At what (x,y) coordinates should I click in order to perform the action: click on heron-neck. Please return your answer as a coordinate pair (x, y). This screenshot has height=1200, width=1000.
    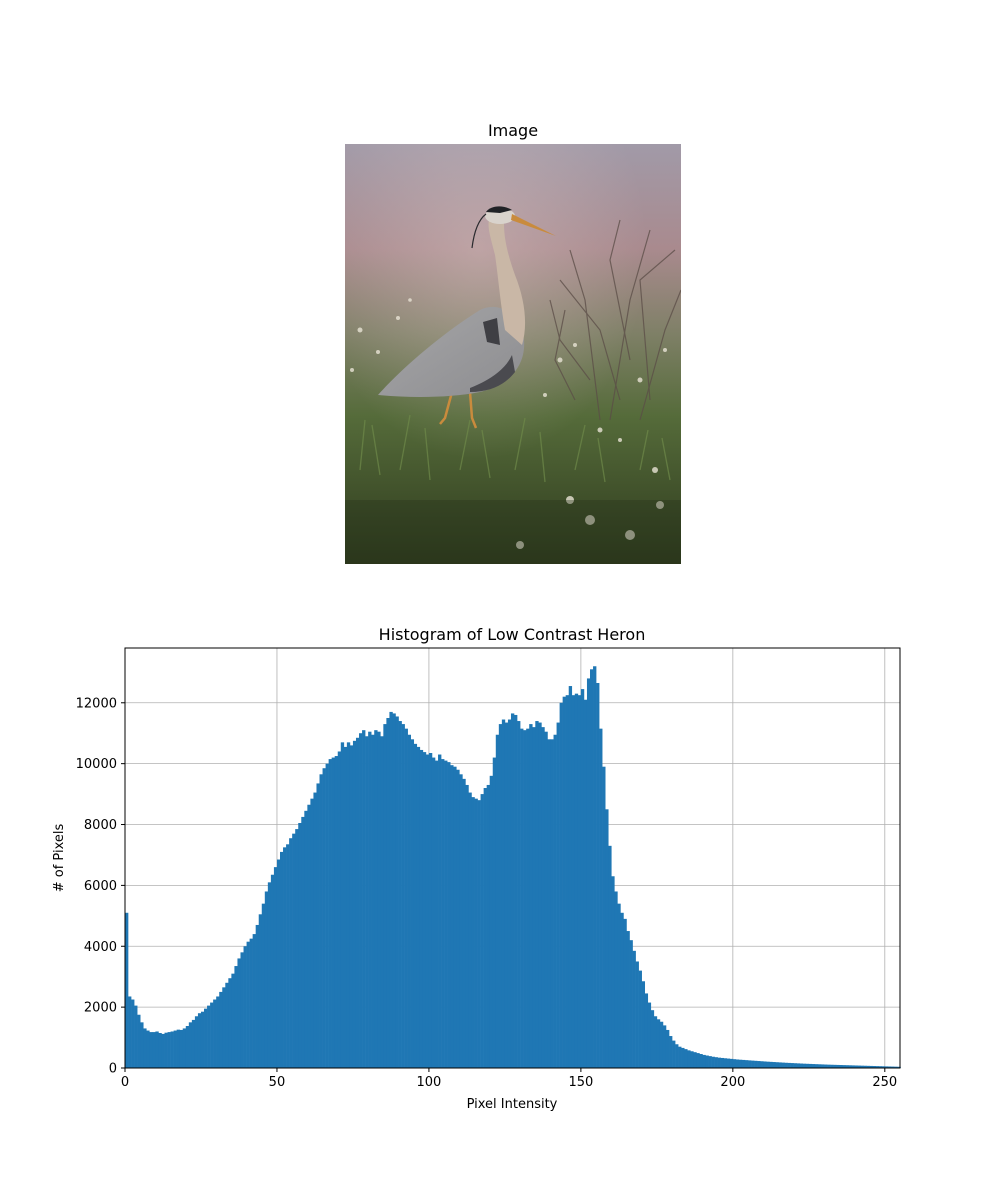
    Looking at the image, I should click on (507, 278).